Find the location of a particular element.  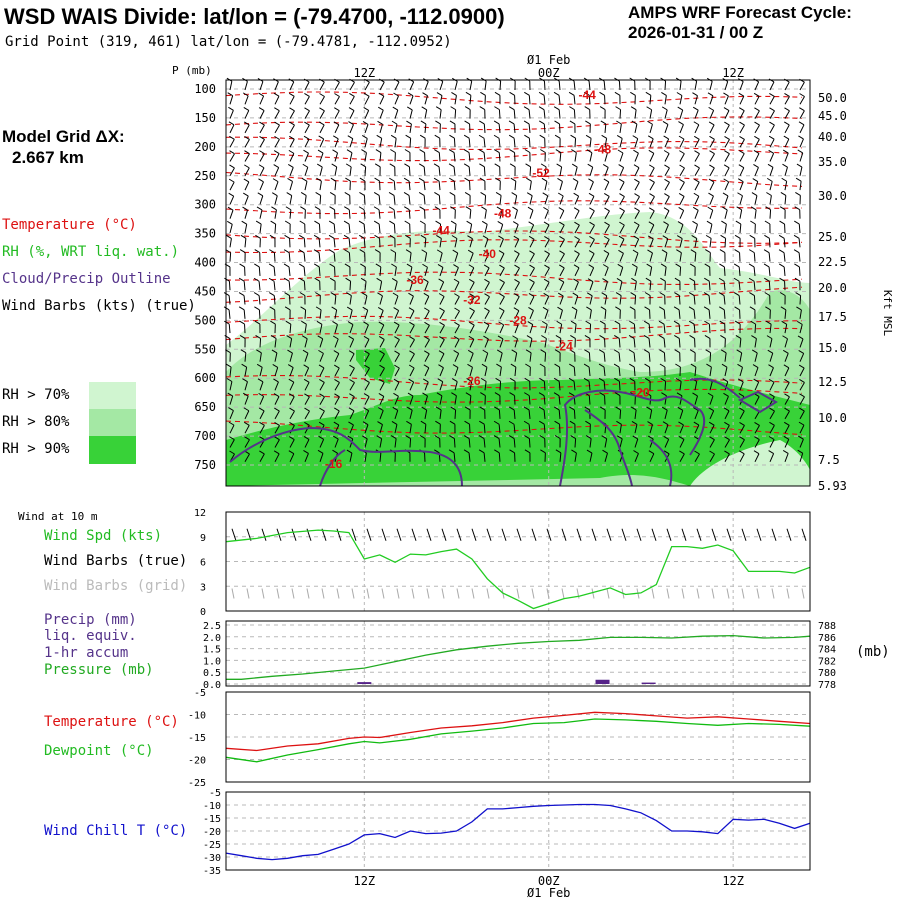

kft-tick-label: 45.0 is located at coordinates (832, 116).